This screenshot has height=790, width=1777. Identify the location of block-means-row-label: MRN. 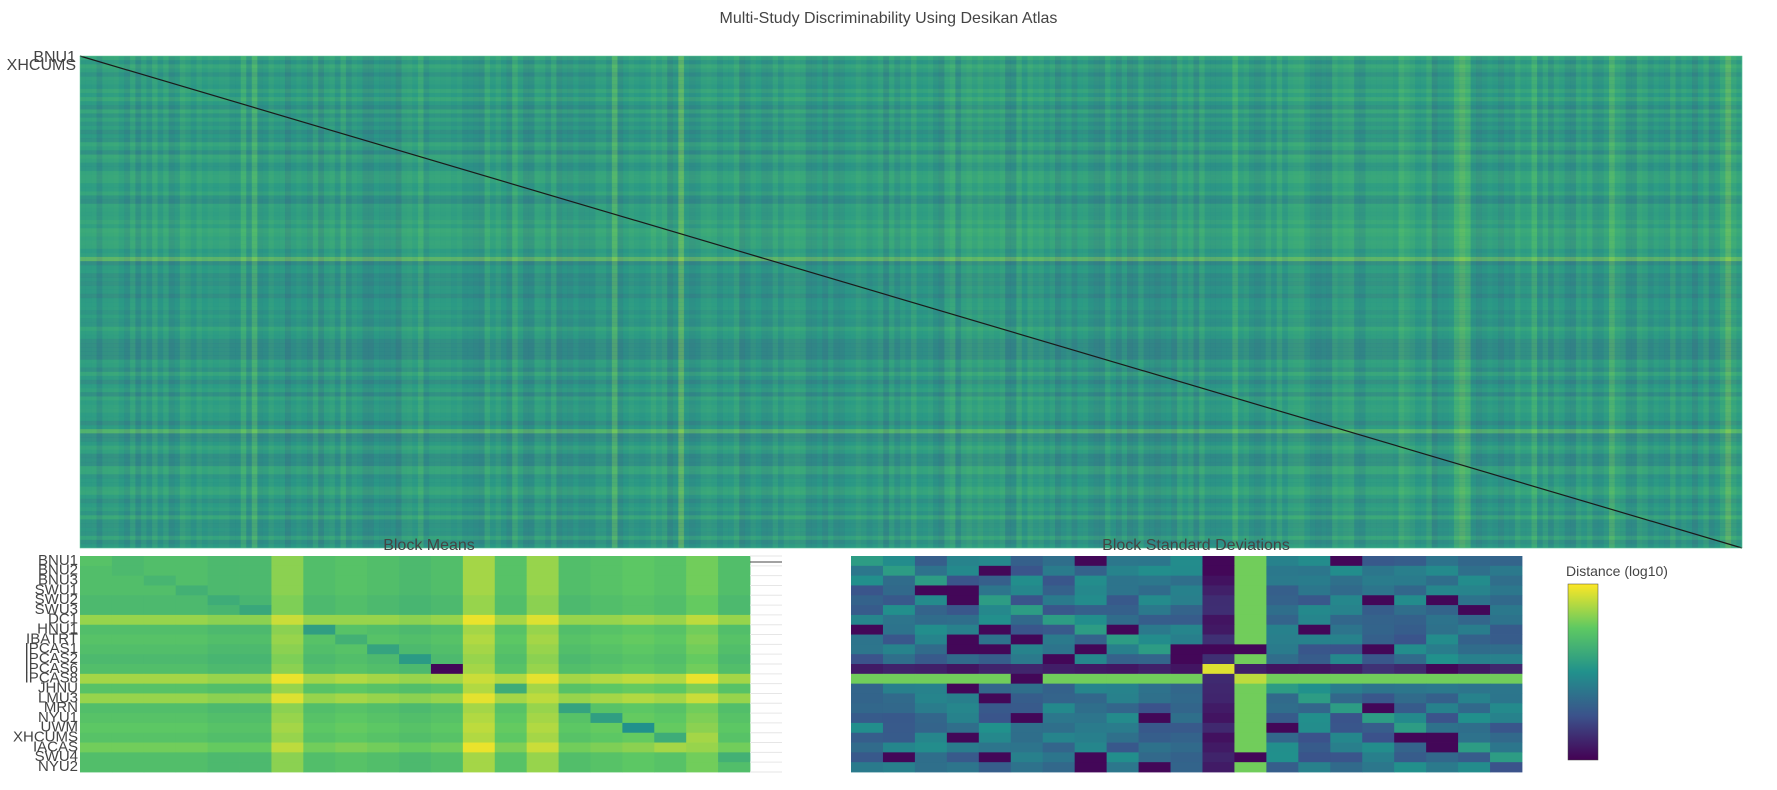
(61, 707).